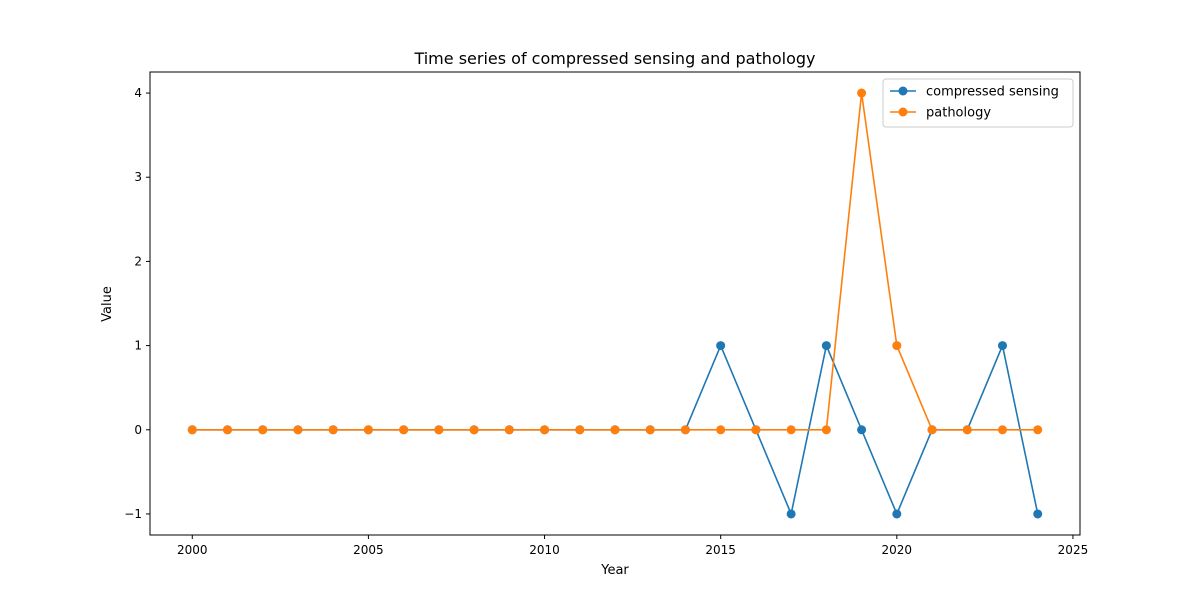 The image size is (1200, 604). What do you see at coordinates (107, 304) in the screenshot?
I see `y-axis-label: Value` at bounding box center [107, 304].